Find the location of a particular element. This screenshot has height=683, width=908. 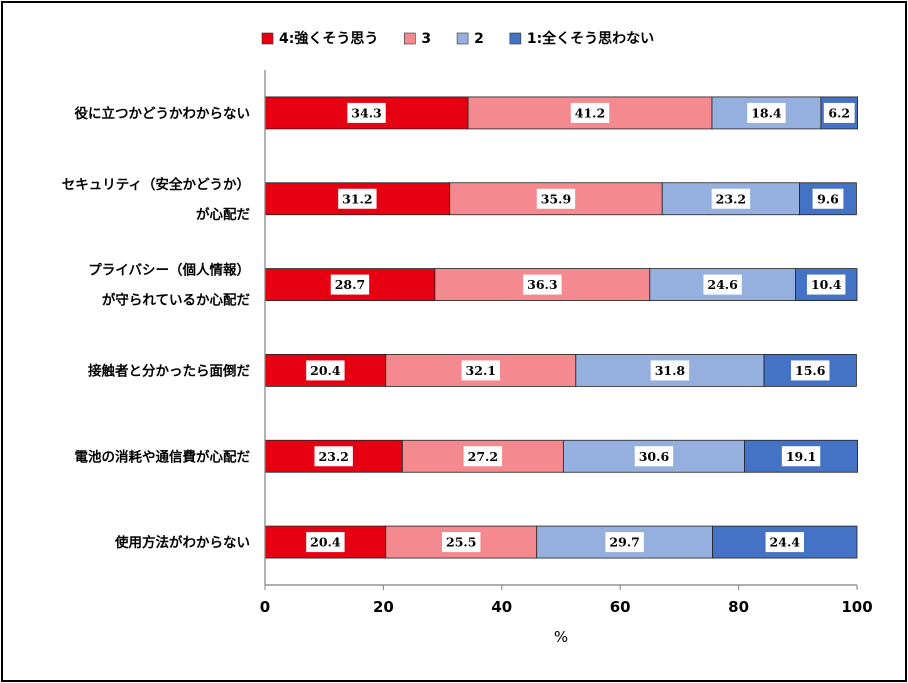

legend-label: 3 is located at coordinates (426, 39).